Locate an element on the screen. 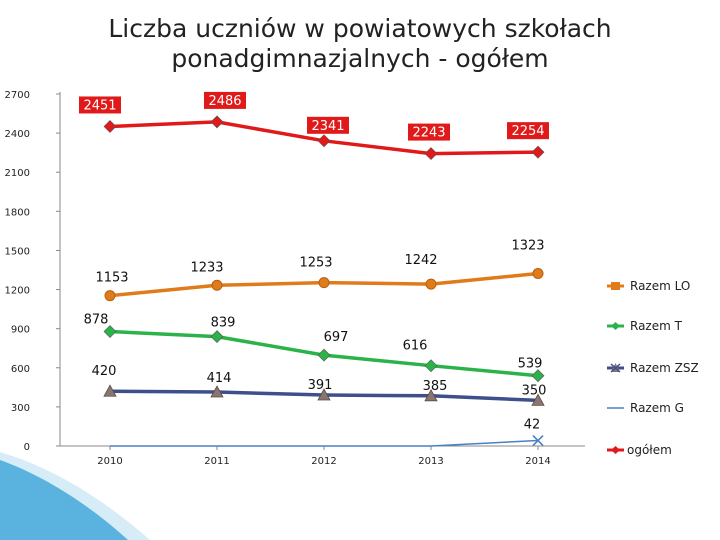  data-label: 350 is located at coordinates (534, 390).